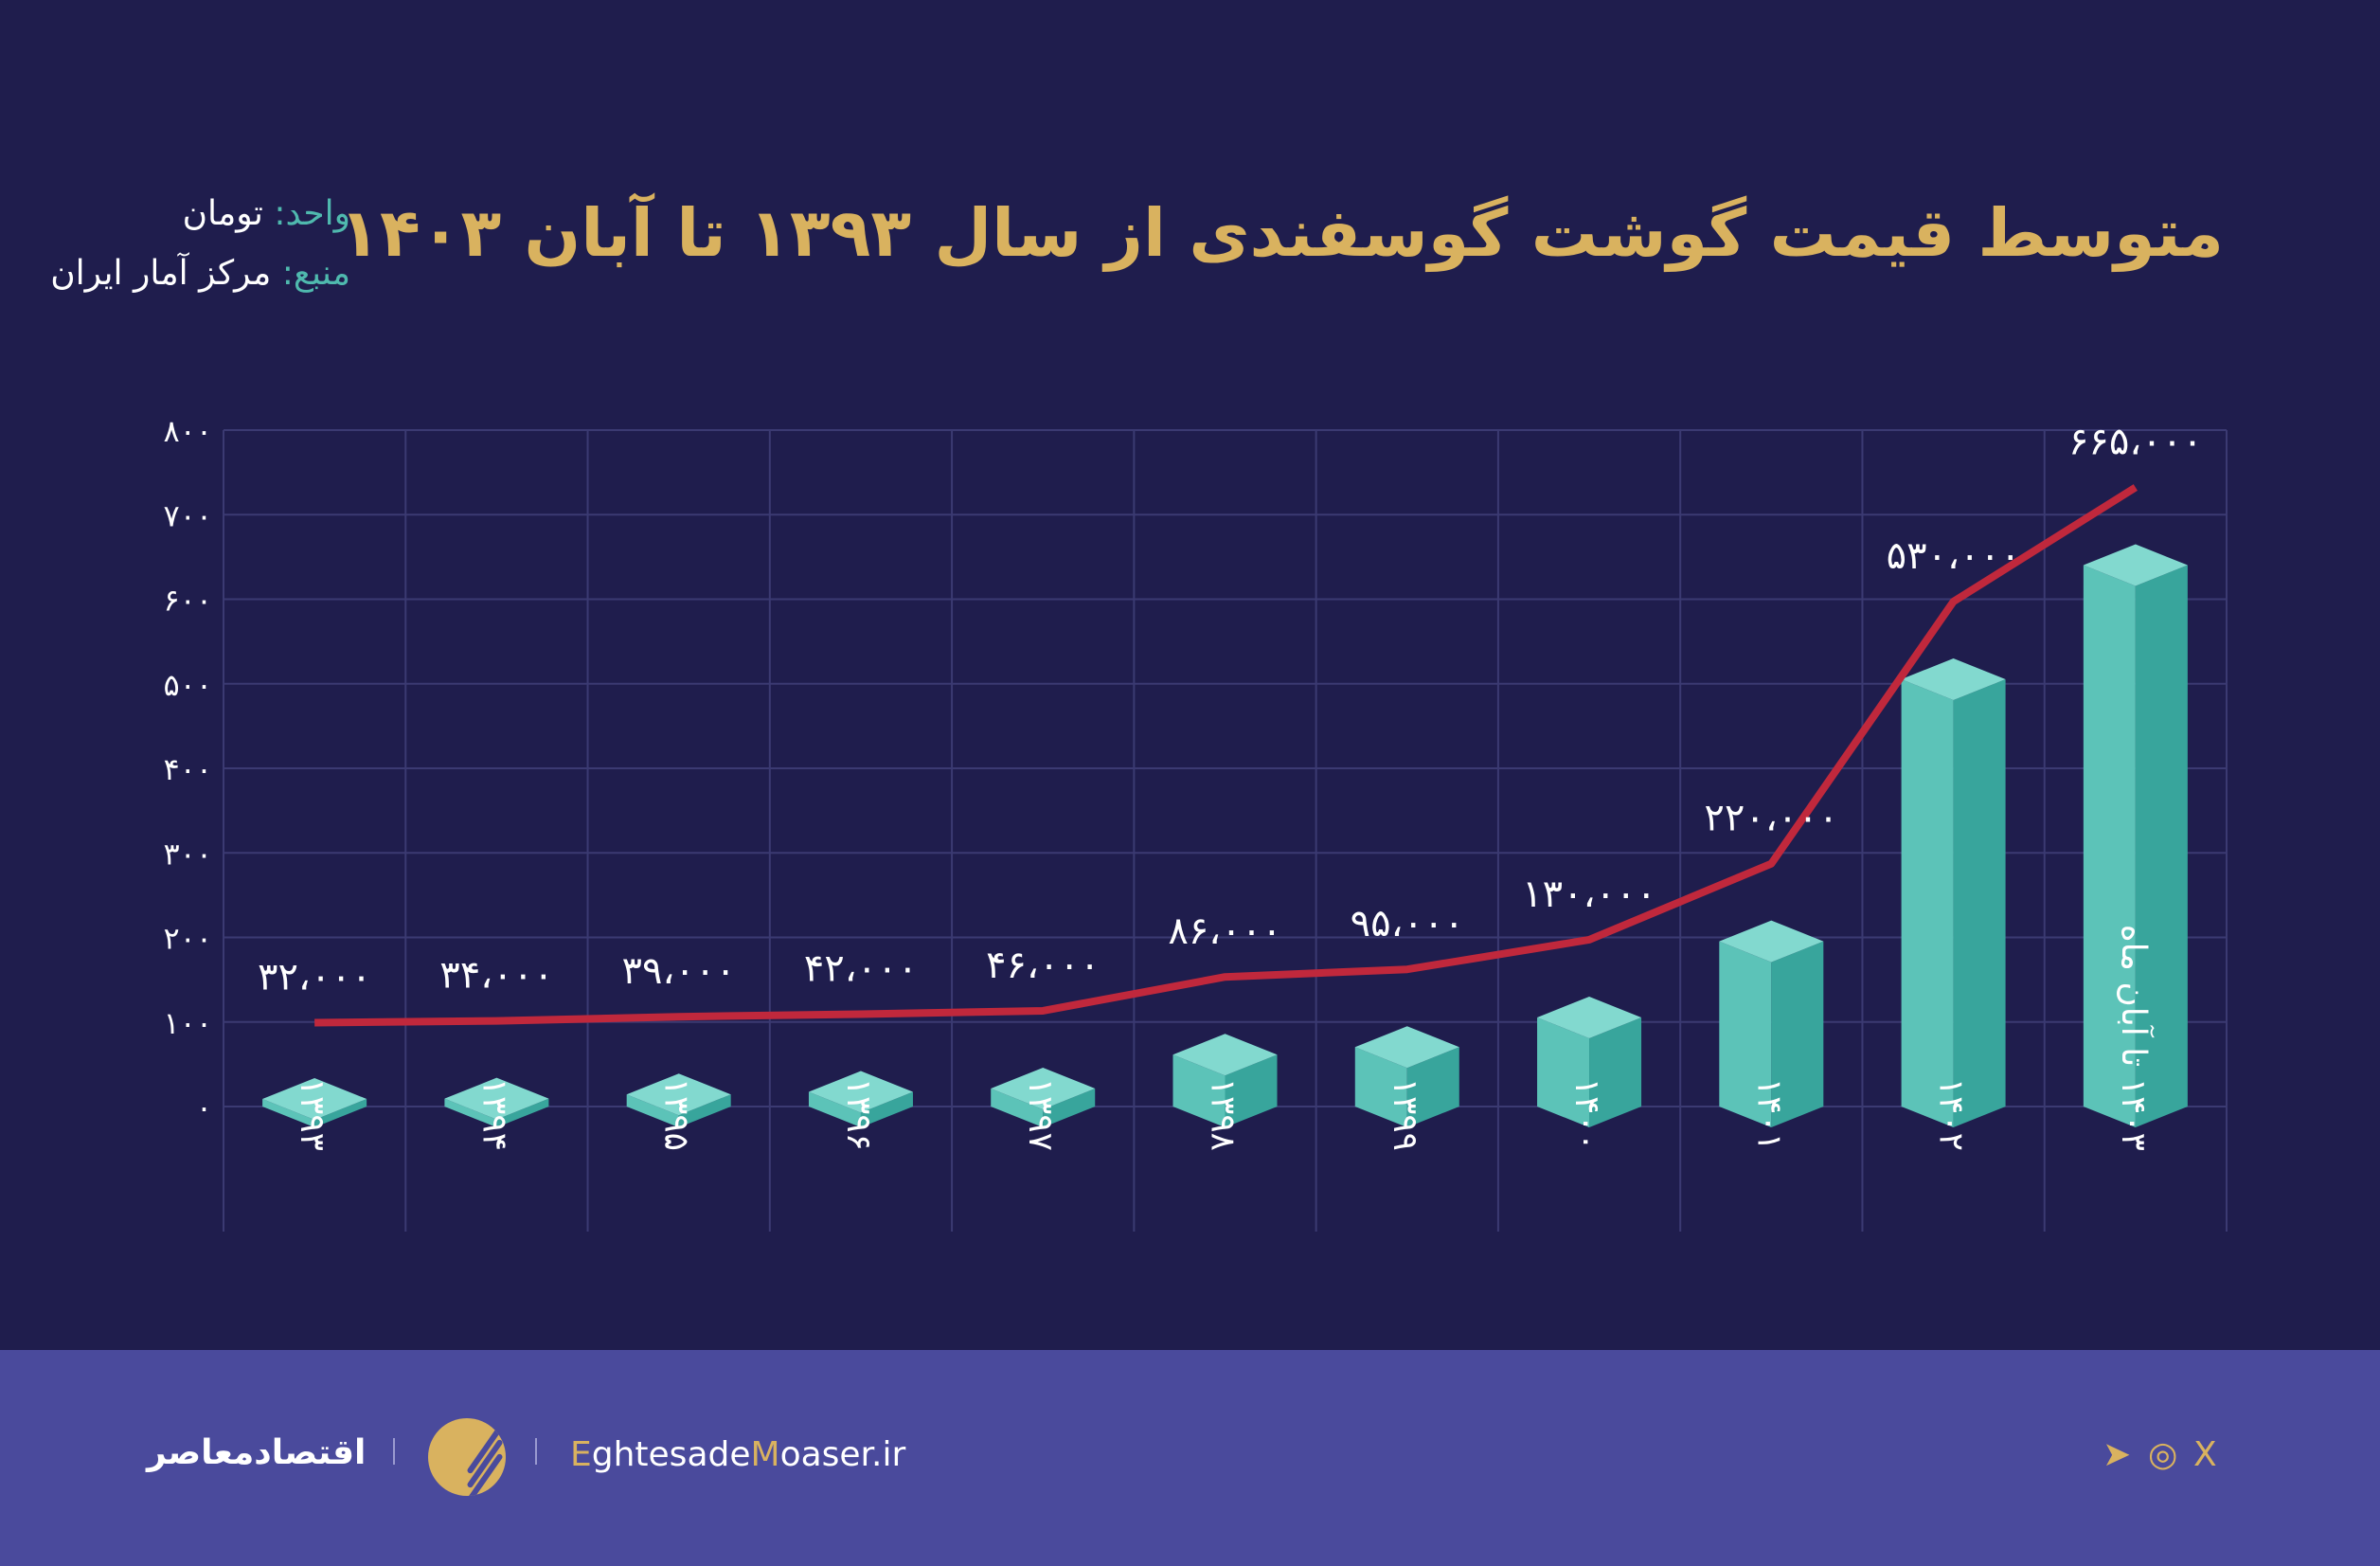 The width and height of the screenshot is (2380, 1566). I want to click on data-label: ۱۳۰،۰۰۰, so click(1589, 894).